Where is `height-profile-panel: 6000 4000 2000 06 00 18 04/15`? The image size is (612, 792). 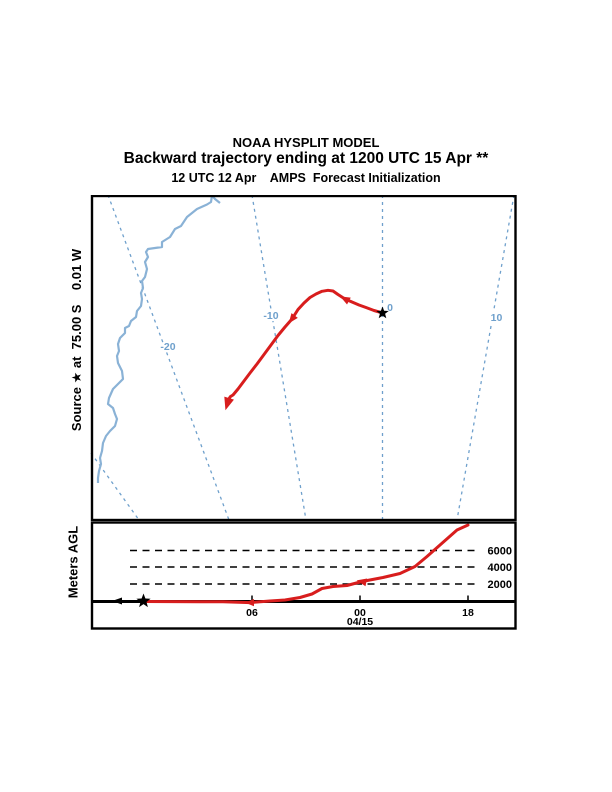
height-profile-panel: 6000 4000 2000 06 00 18 04/15 is located at coordinates (303, 575).